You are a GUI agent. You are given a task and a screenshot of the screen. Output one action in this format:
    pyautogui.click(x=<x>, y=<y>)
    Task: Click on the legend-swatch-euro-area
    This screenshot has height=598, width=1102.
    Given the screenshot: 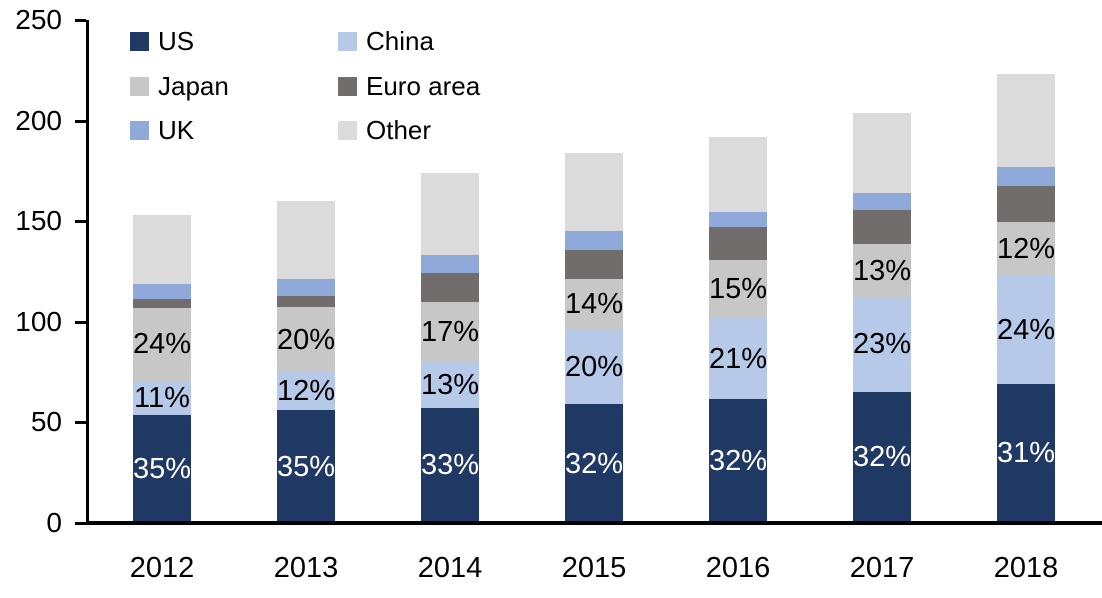 What is the action you would take?
    pyautogui.click(x=347, y=86)
    